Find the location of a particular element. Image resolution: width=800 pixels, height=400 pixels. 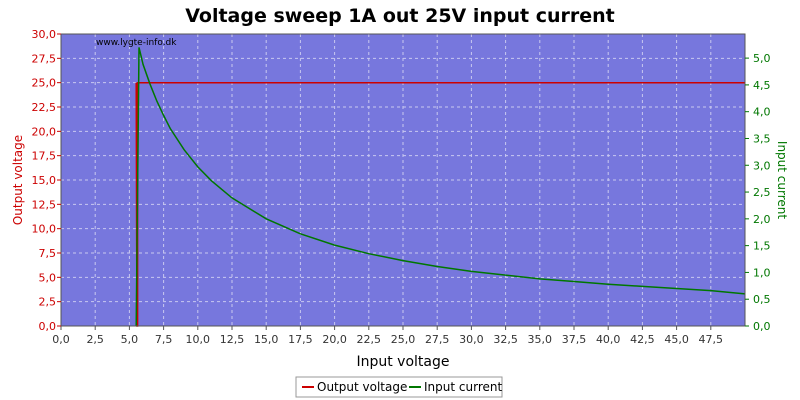

y-left-tick-label: 30,0 is located at coordinates (44, 34).